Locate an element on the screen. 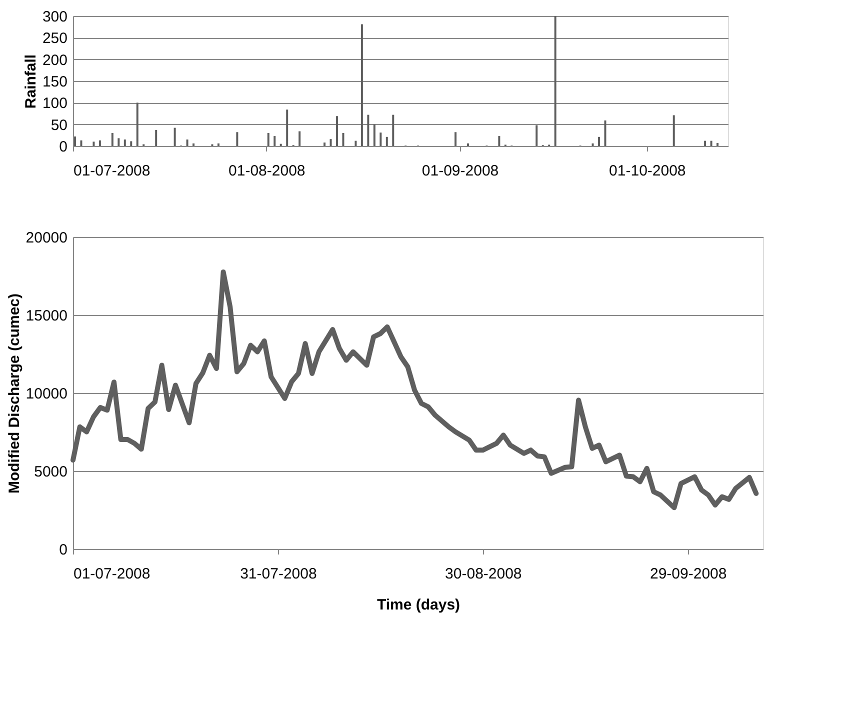  y-tick-label: 100 is located at coordinates (55, 103).